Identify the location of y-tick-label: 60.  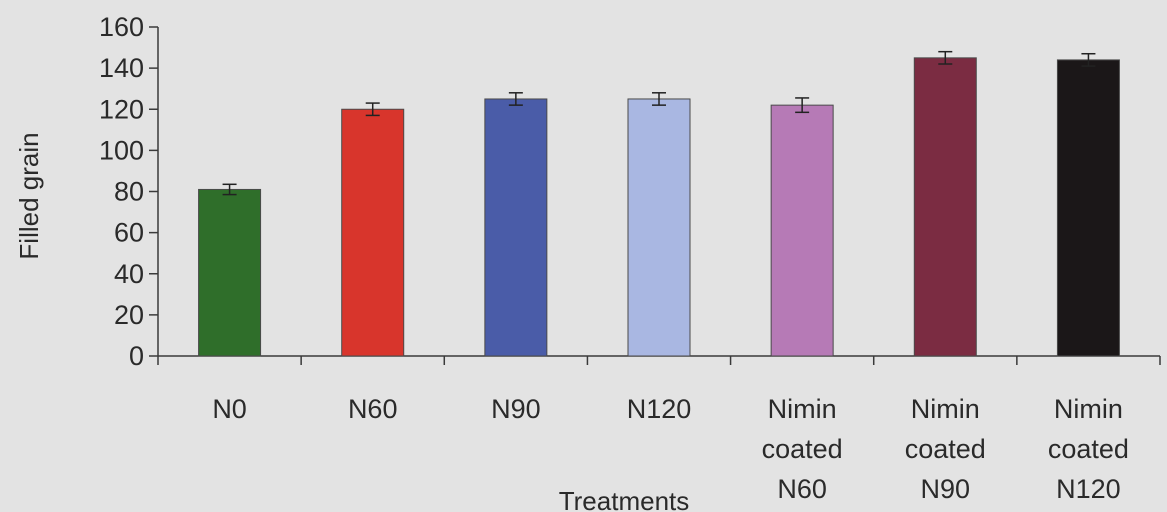
(129, 233).